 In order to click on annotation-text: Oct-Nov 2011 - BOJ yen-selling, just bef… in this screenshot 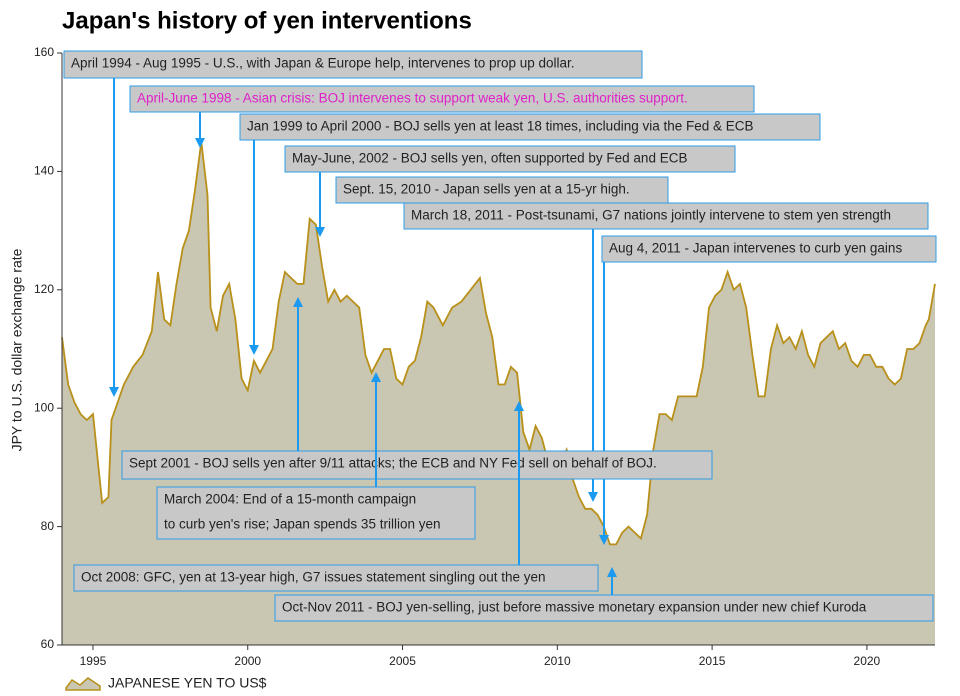, I will do `click(574, 607)`.